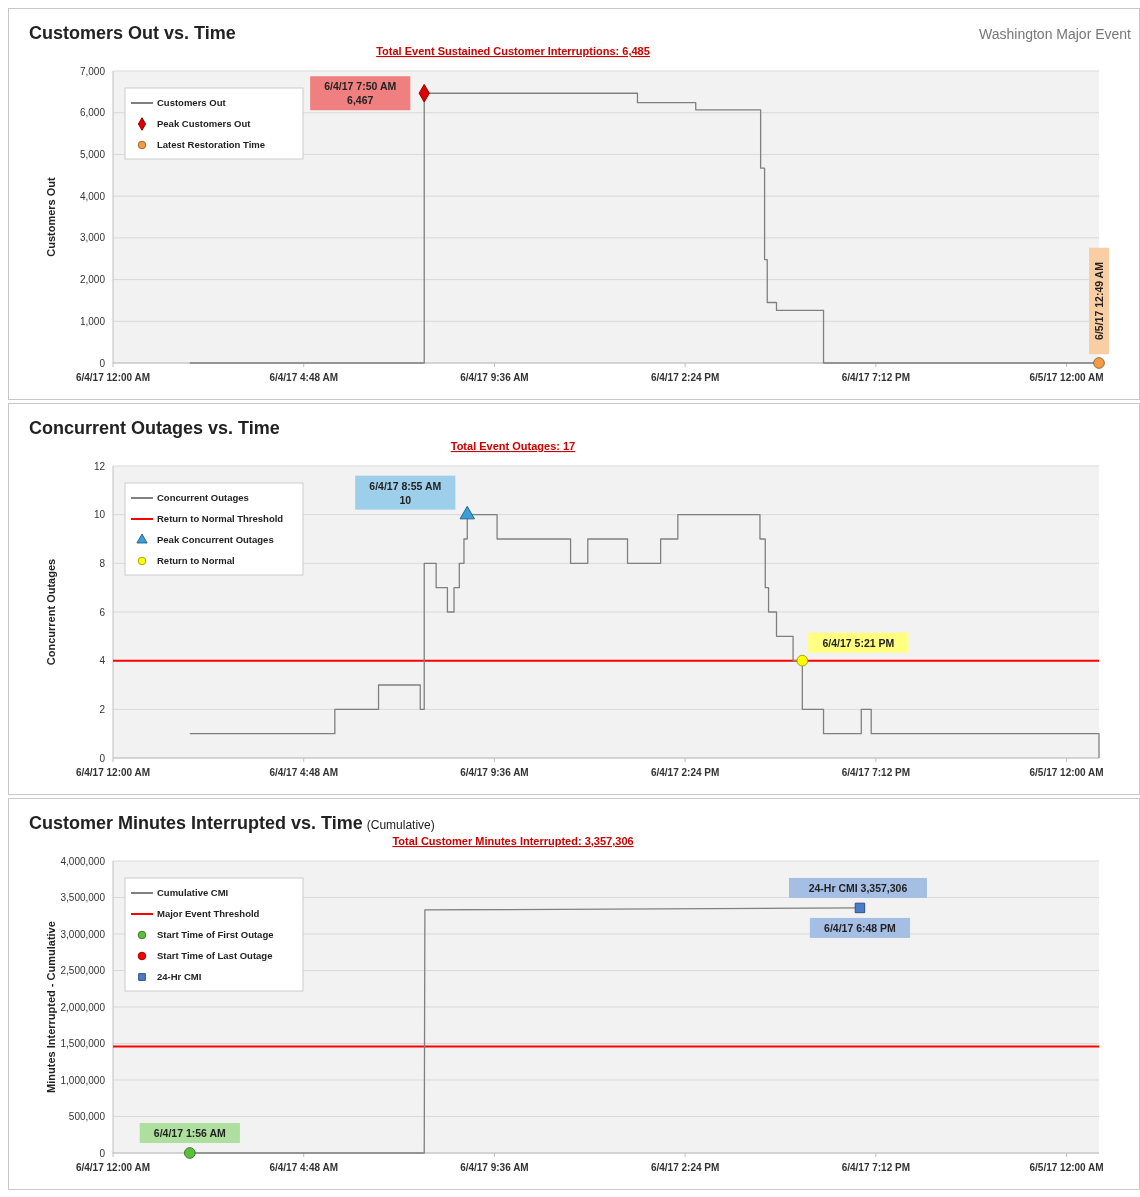  I want to click on legend-label: Start Time of Last Outage, so click(215, 956).